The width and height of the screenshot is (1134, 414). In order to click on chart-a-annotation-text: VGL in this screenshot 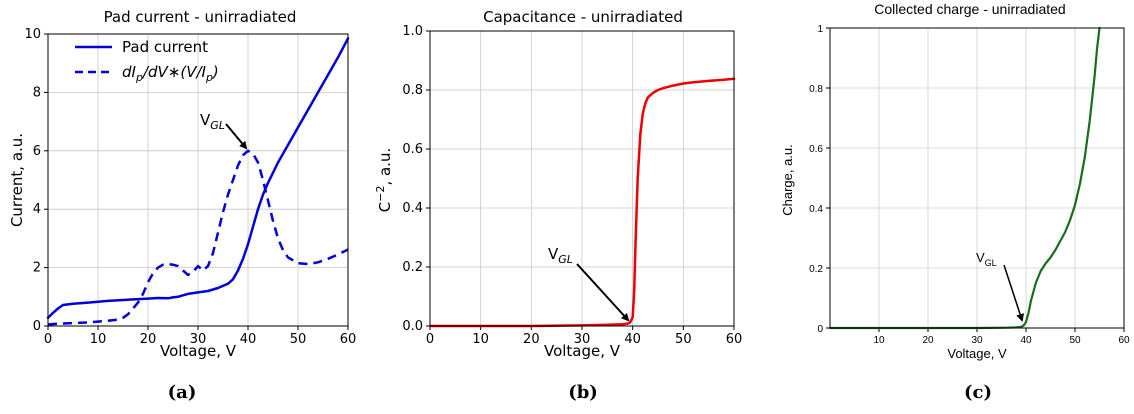, I will do `click(212, 121)`.